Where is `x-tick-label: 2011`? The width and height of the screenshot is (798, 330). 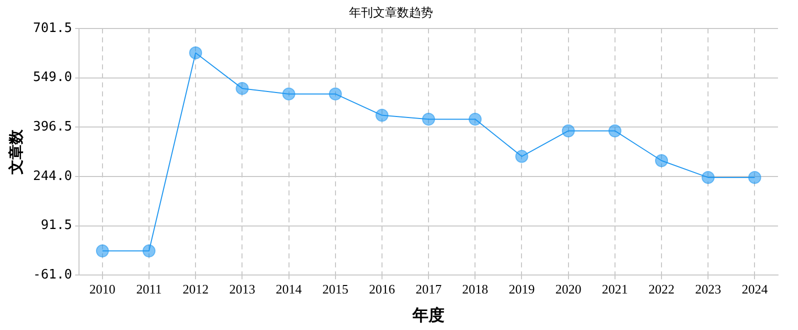
x-tick-label: 2011 is located at coordinates (149, 288).